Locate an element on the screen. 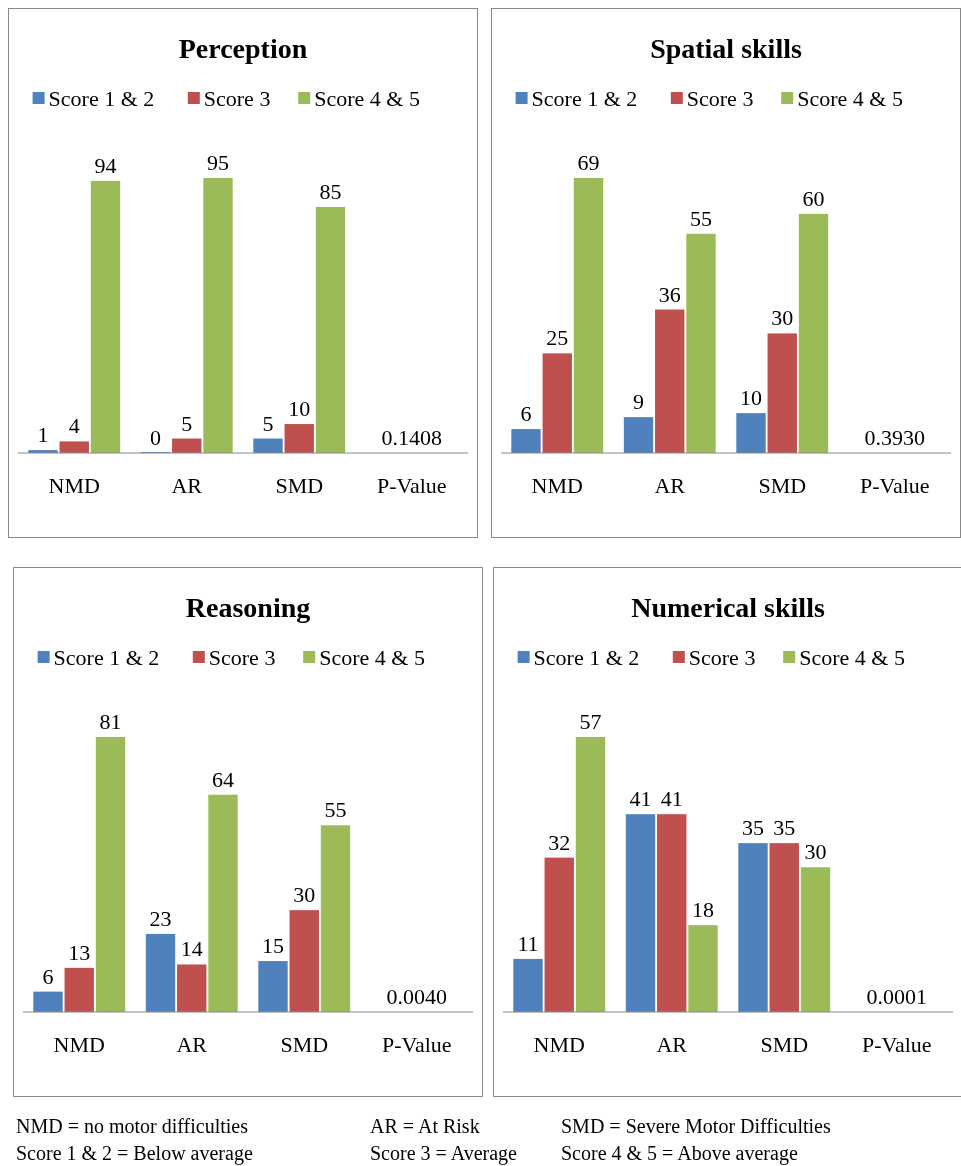  data-label: 0 is located at coordinates (155, 437).